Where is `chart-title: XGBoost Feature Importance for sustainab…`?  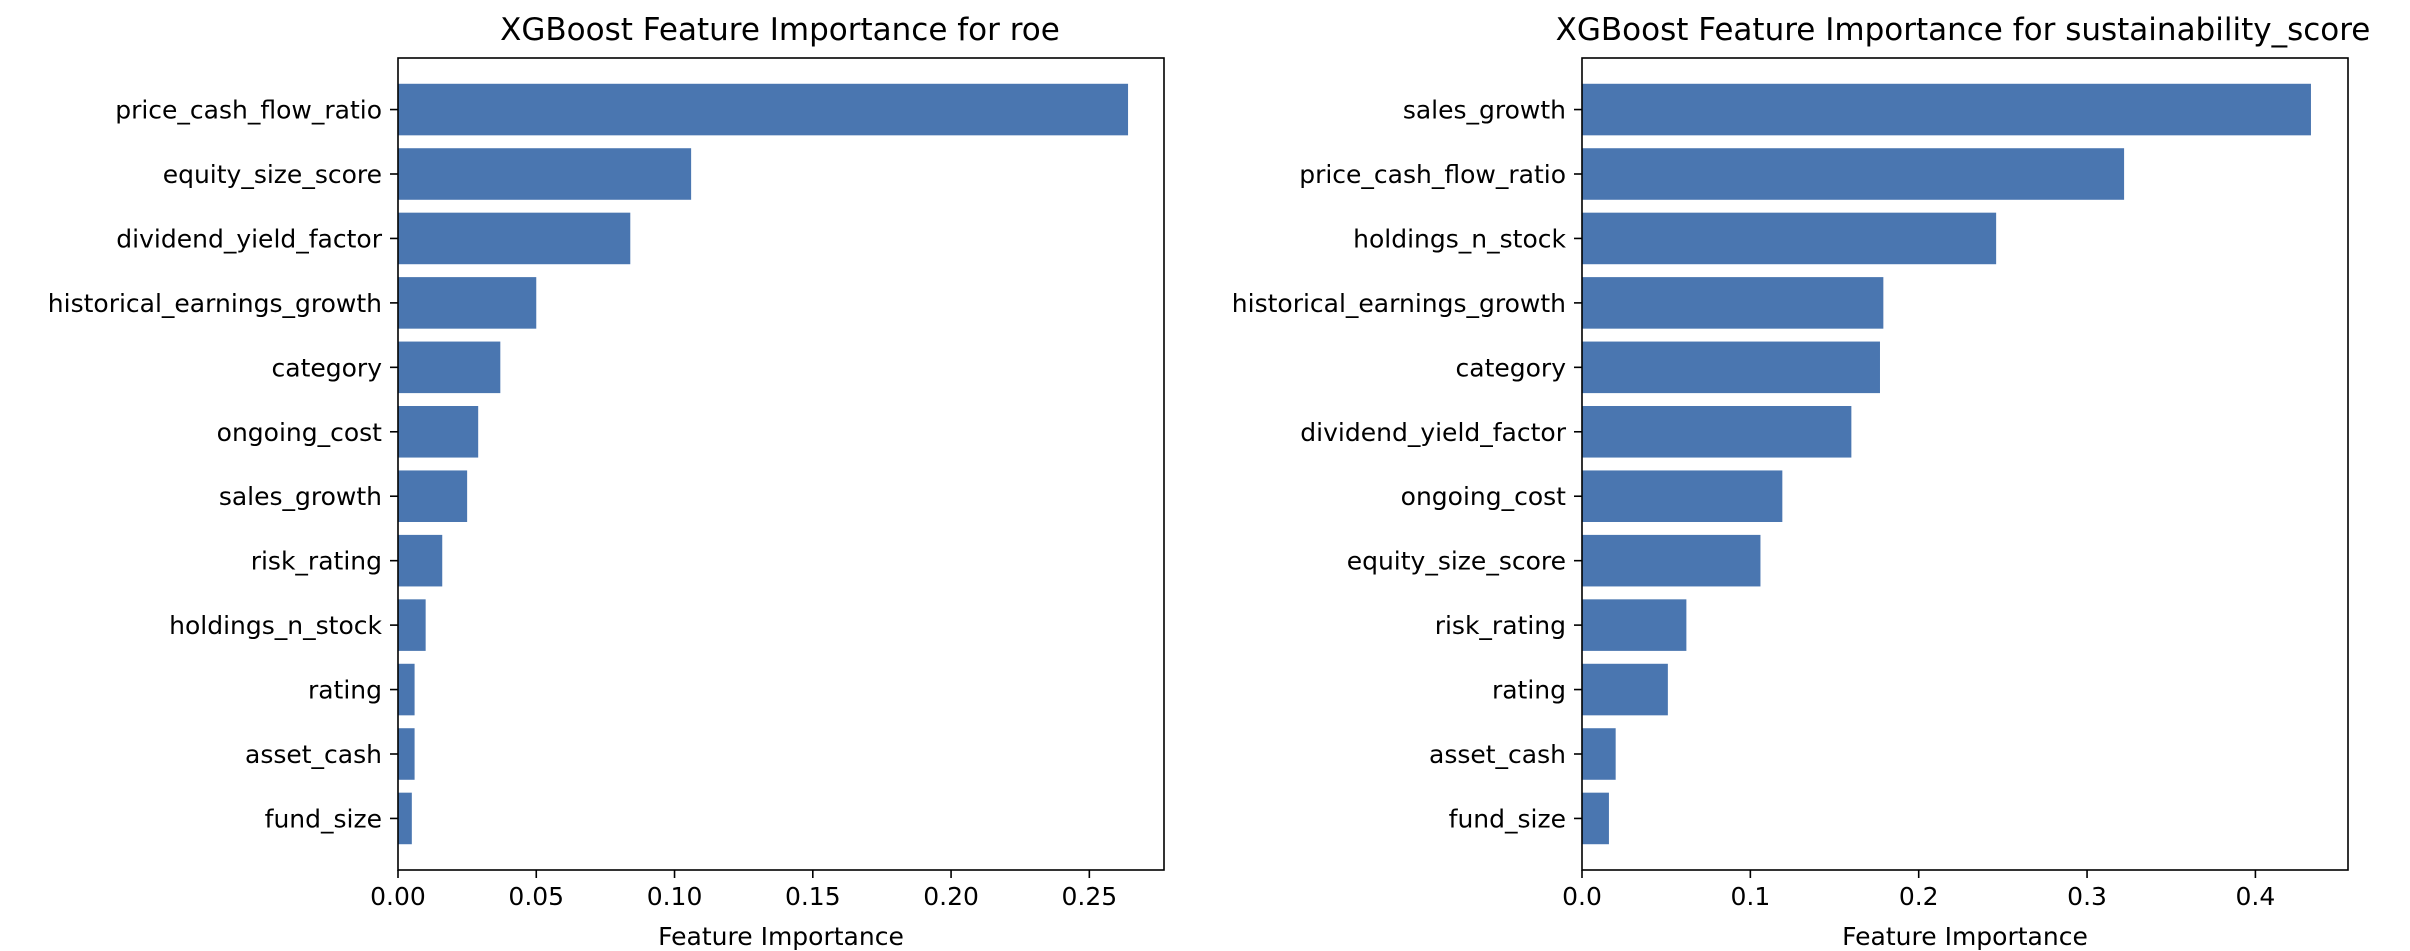
chart-title: XGBoost Feature Importance for sustainab… is located at coordinates (1963, 30).